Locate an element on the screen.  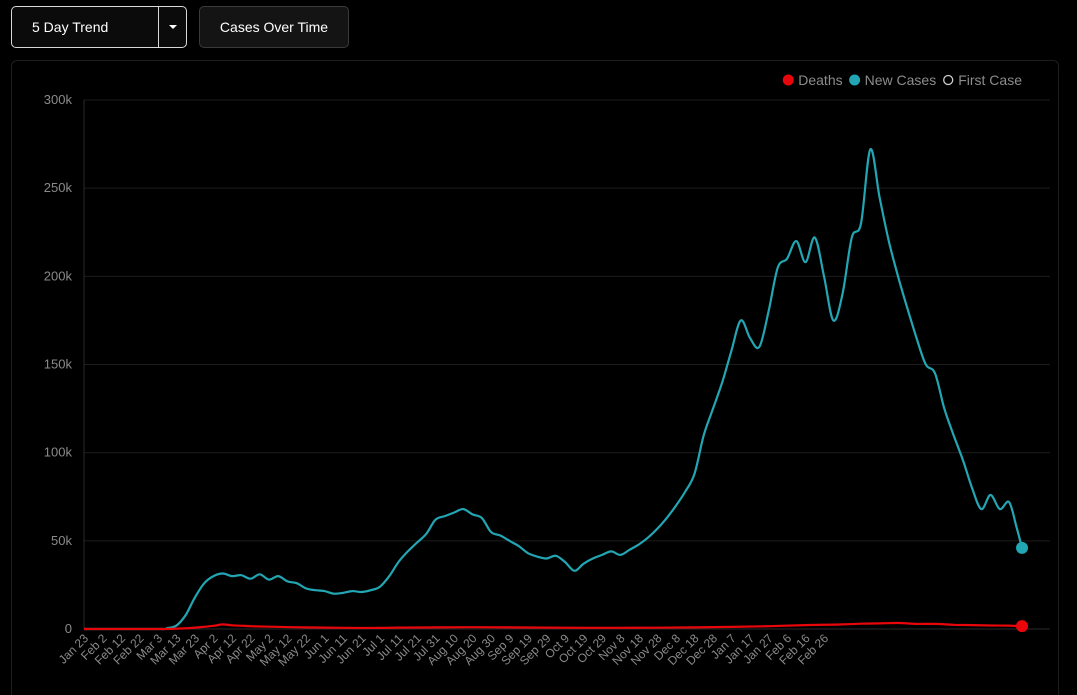
legend-first-case-marker is located at coordinates (948, 80).